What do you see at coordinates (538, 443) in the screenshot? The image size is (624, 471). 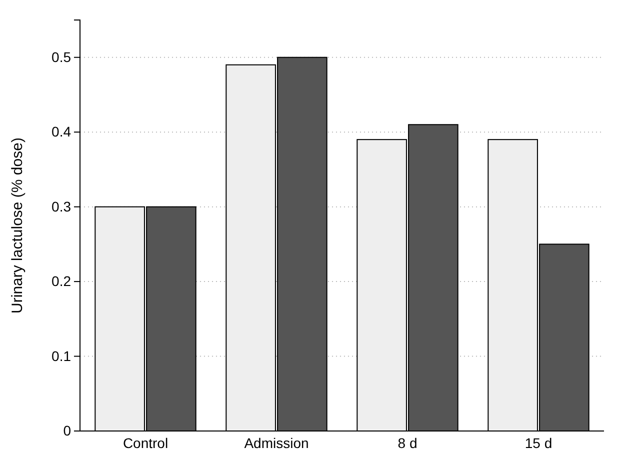 I see `x-tick-label: 15 d` at bounding box center [538, 443].